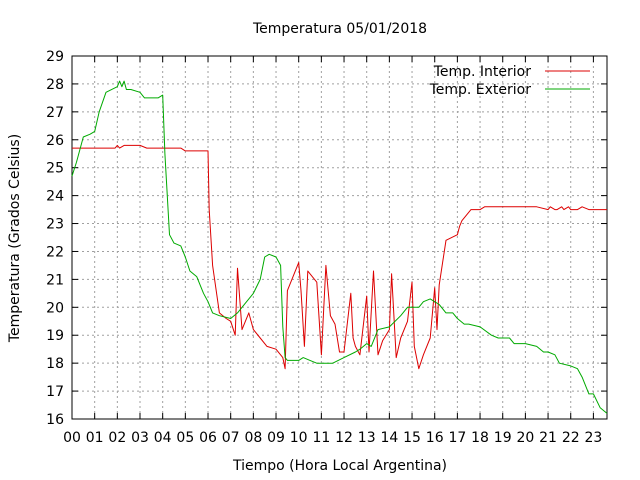 The image size is (640, 480). What do you see at coordinates (208, 438) in the screenshot?
I see `x-tick-label: 06` at bounding box center [208, 438].